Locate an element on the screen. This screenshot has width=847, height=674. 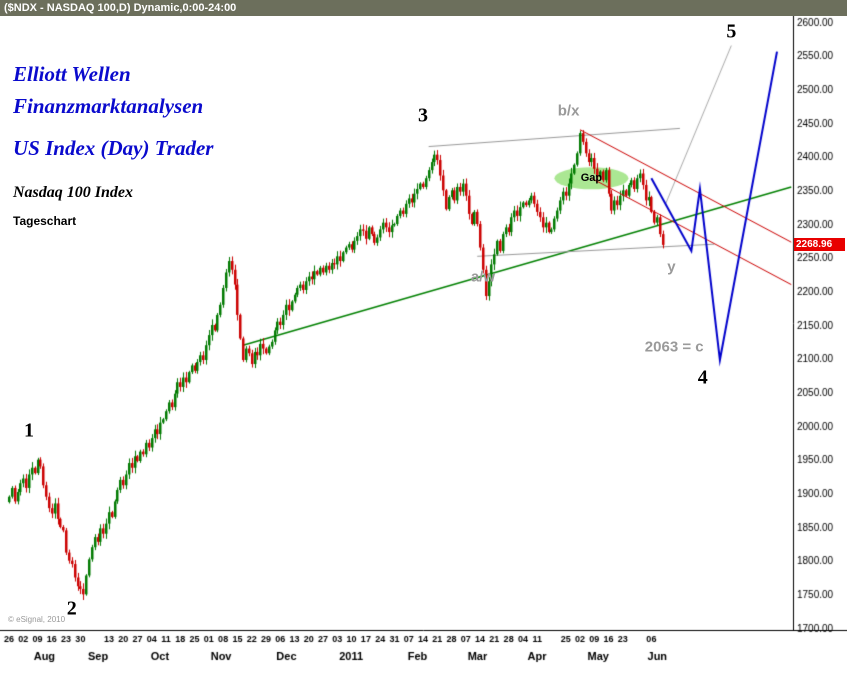
annotation-tageschart: Tageschart is located at coordinates (45, 221).